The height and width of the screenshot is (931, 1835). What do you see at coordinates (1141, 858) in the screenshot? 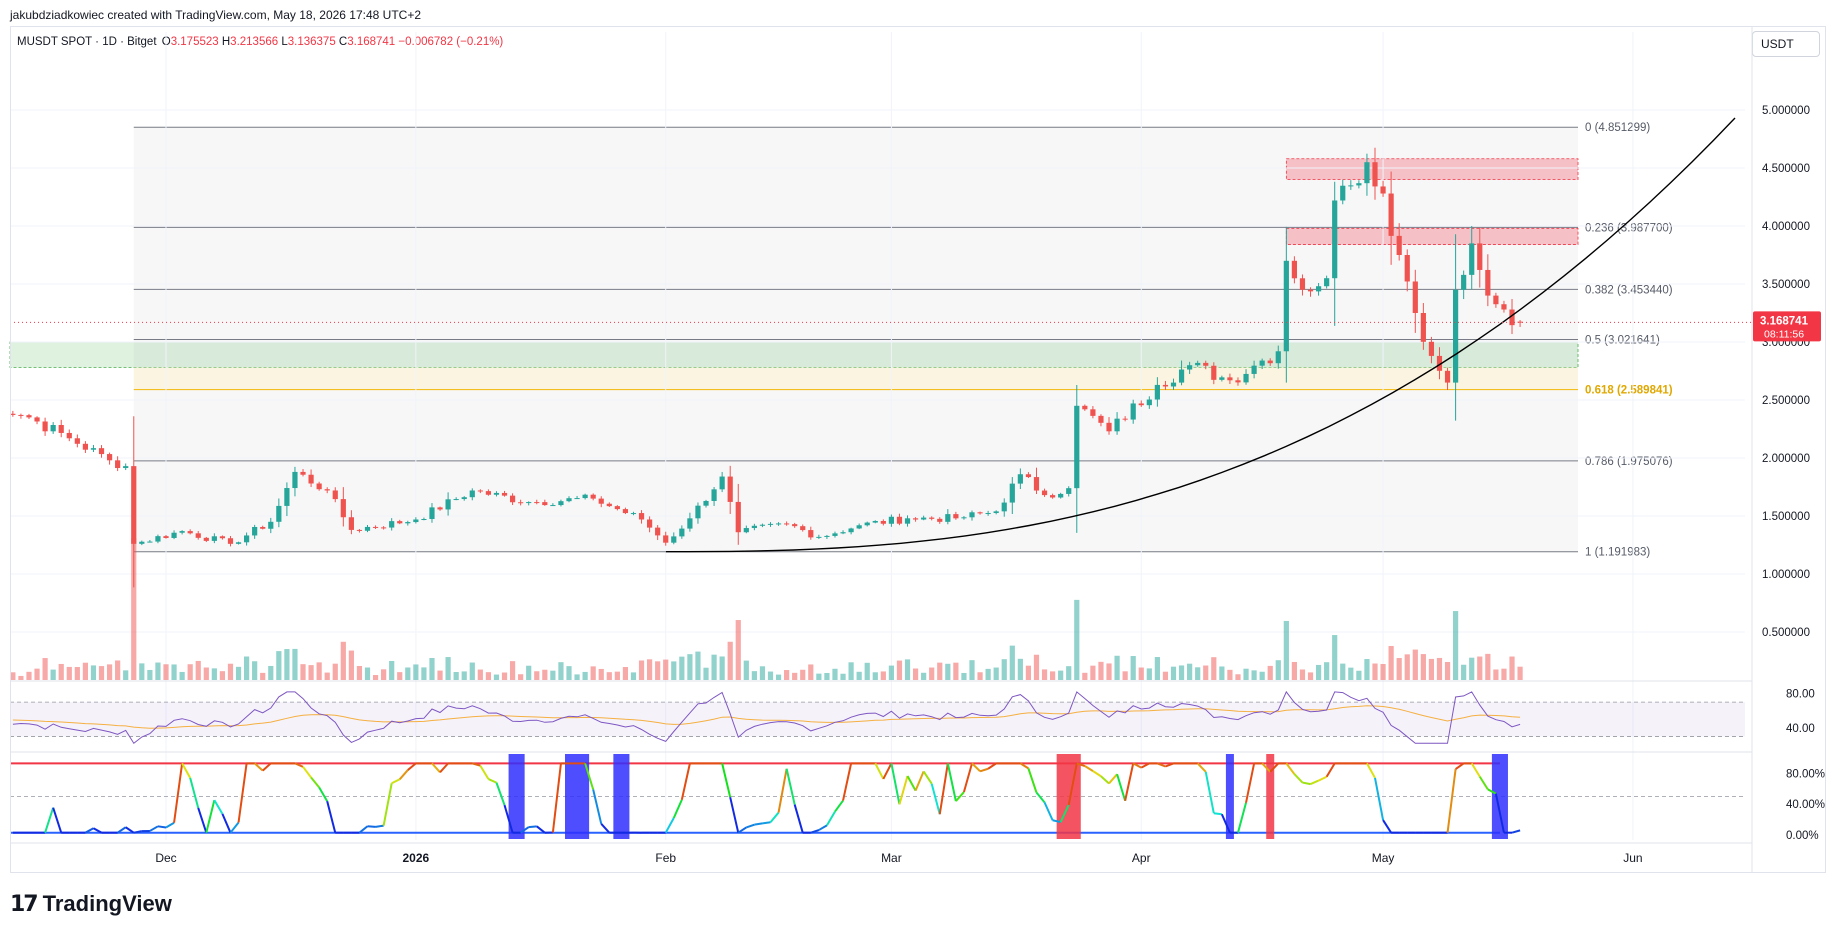
I see `time-tick-label: Apr` at bounding box center [1141, 858].